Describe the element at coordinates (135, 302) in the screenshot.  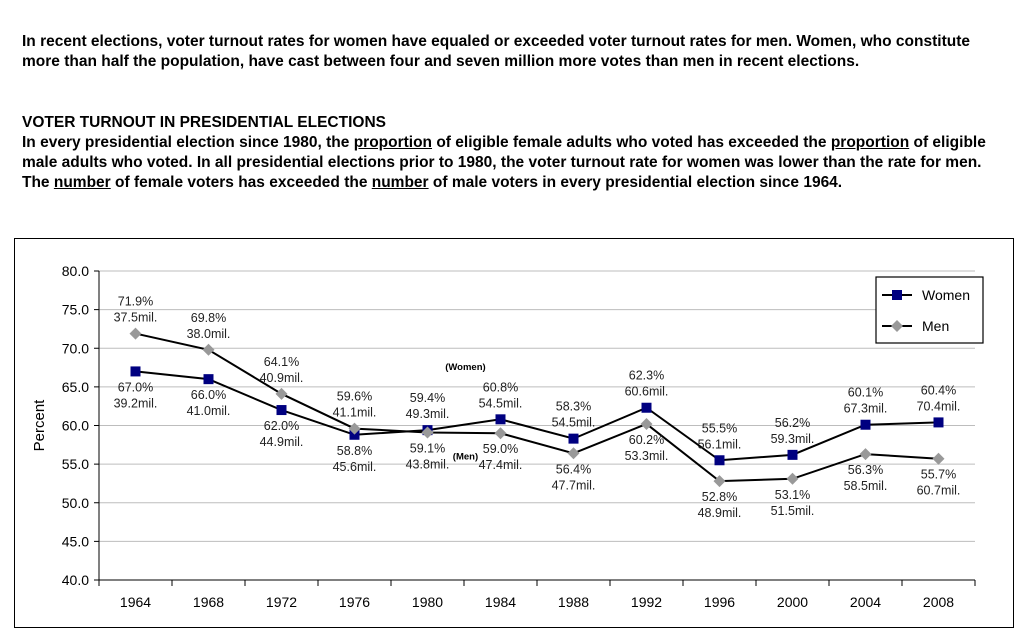
I see `men-pct-label: 71.9%` at that location.